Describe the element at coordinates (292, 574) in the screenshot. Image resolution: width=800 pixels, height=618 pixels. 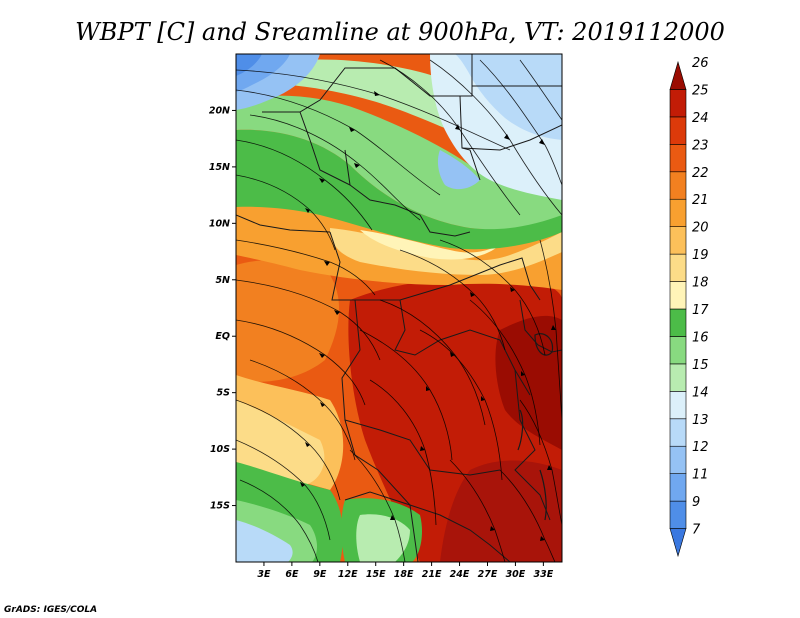
I see `lon-tick-label: 6E` at that location.